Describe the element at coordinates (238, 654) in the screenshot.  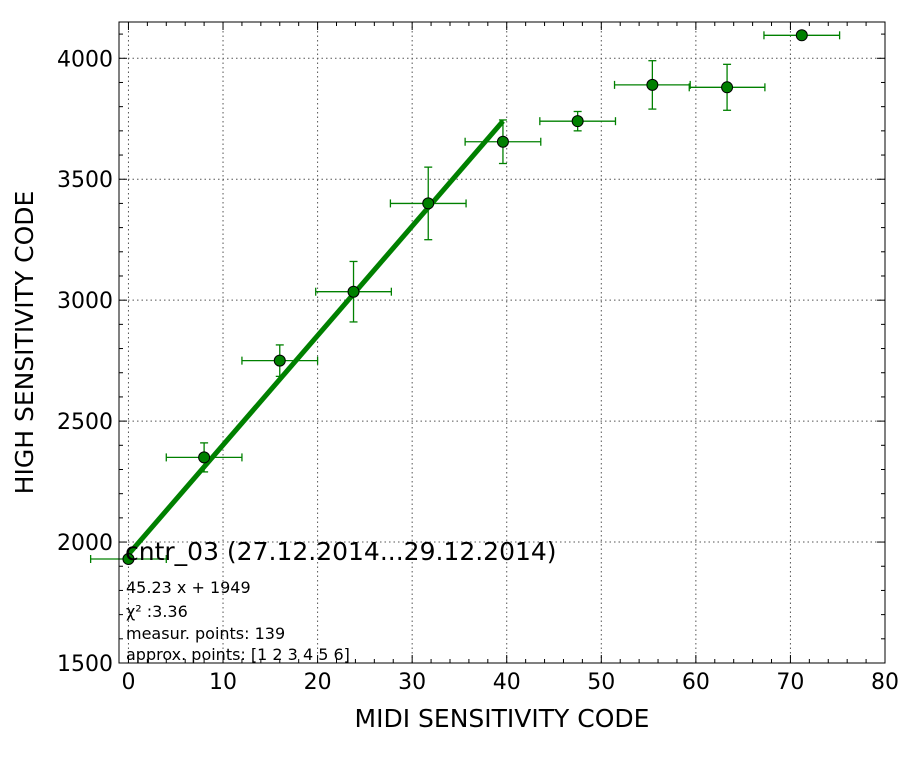
I see `annotation-approx-points: approx. points: [1 2 3 4 5 6]` at that location.